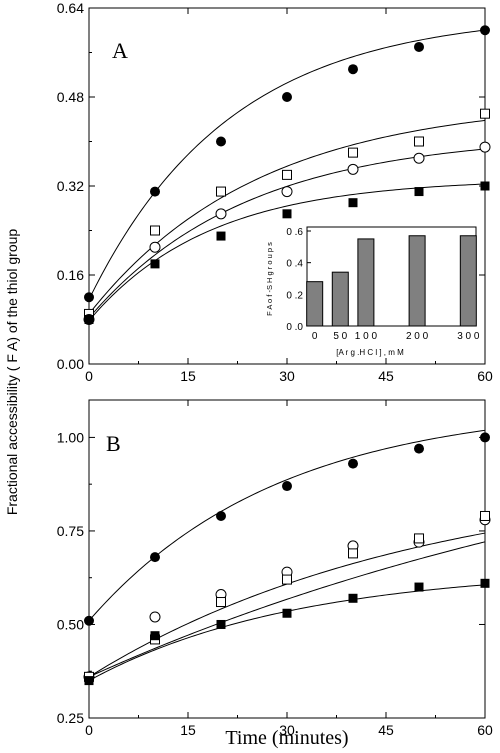  Describe the element at coordinates (70, 624) in the screenshot. I see `panel-b-y-tick-label: 0.50` at that location.